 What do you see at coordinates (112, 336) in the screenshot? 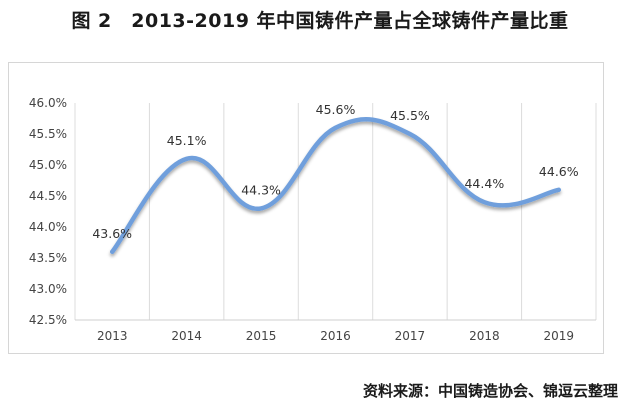
I see `x-tick-label: 2013` at bounding box center [112, 336].